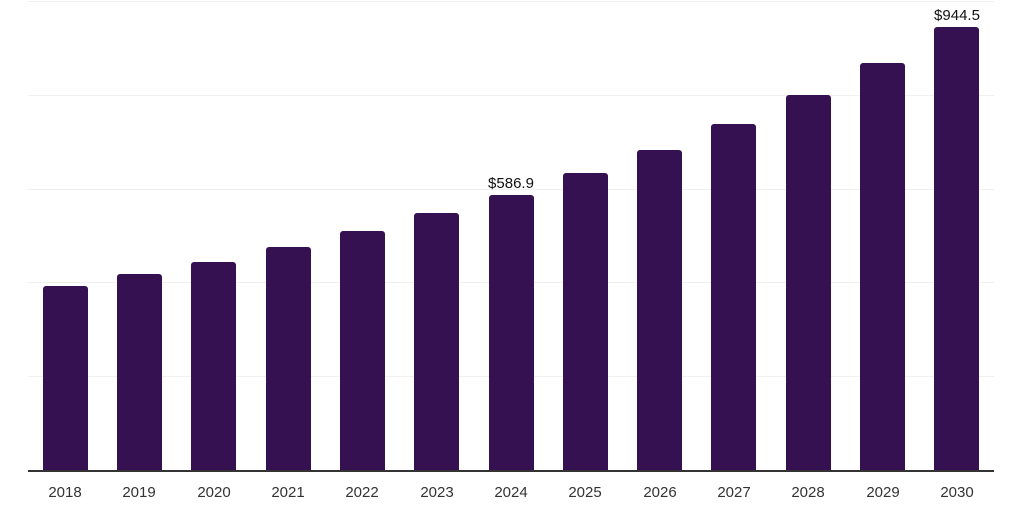  What do you see at coordinates (808, 282) in the screenshot?
I see `bar-2028` at bounding box center [808, 282].